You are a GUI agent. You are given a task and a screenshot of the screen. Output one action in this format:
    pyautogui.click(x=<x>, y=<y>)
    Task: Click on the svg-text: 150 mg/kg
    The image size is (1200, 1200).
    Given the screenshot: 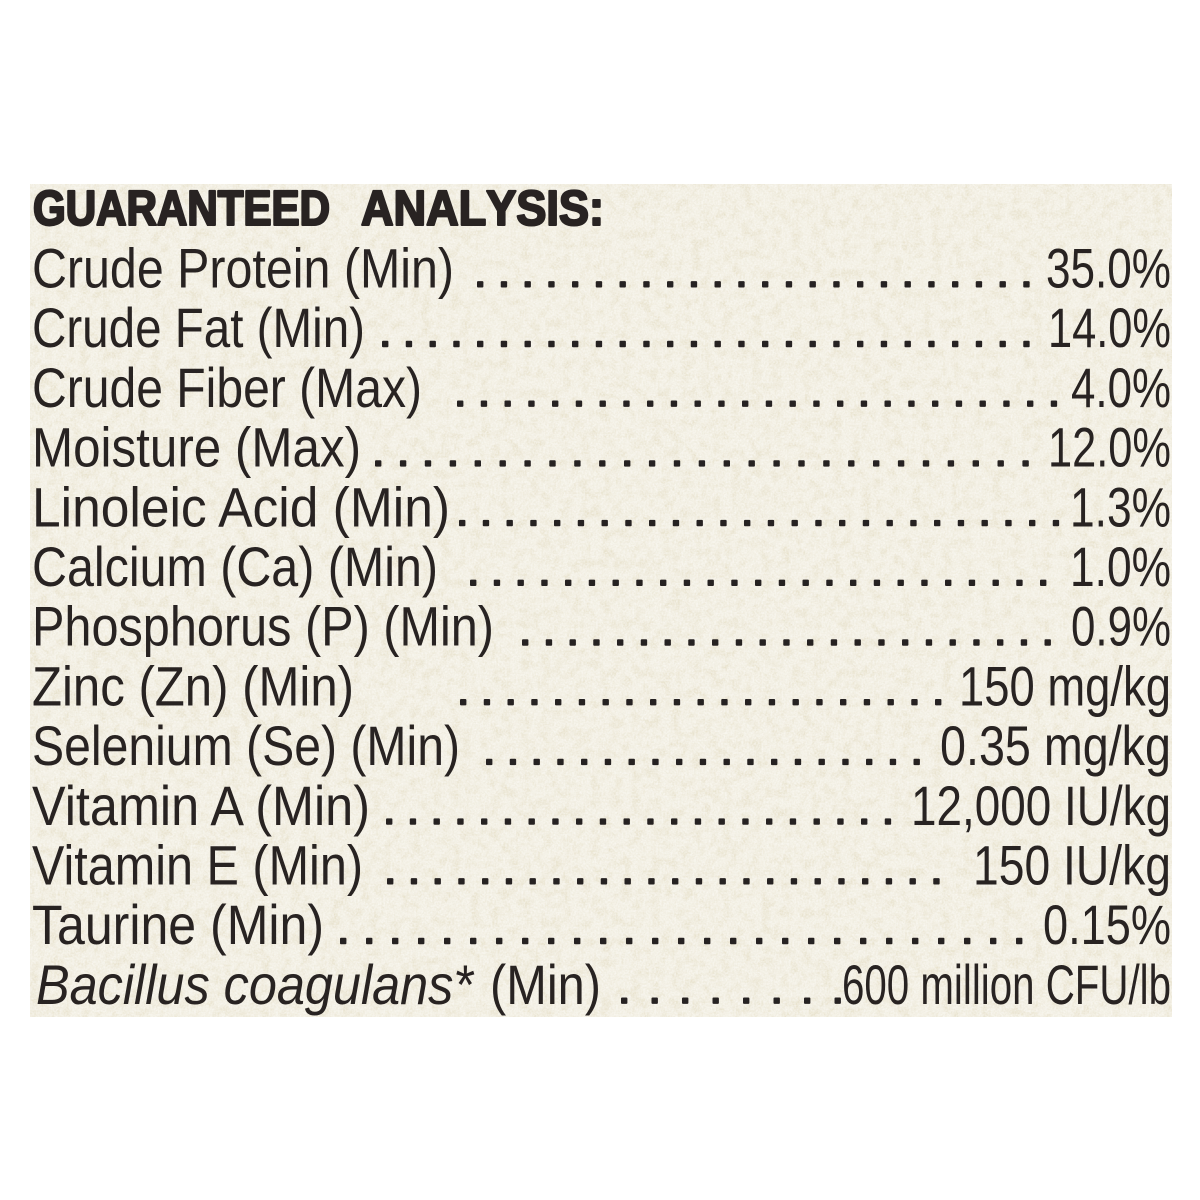 What is the action you would take?
    pyautogui.click(x=1065, y=686)
    